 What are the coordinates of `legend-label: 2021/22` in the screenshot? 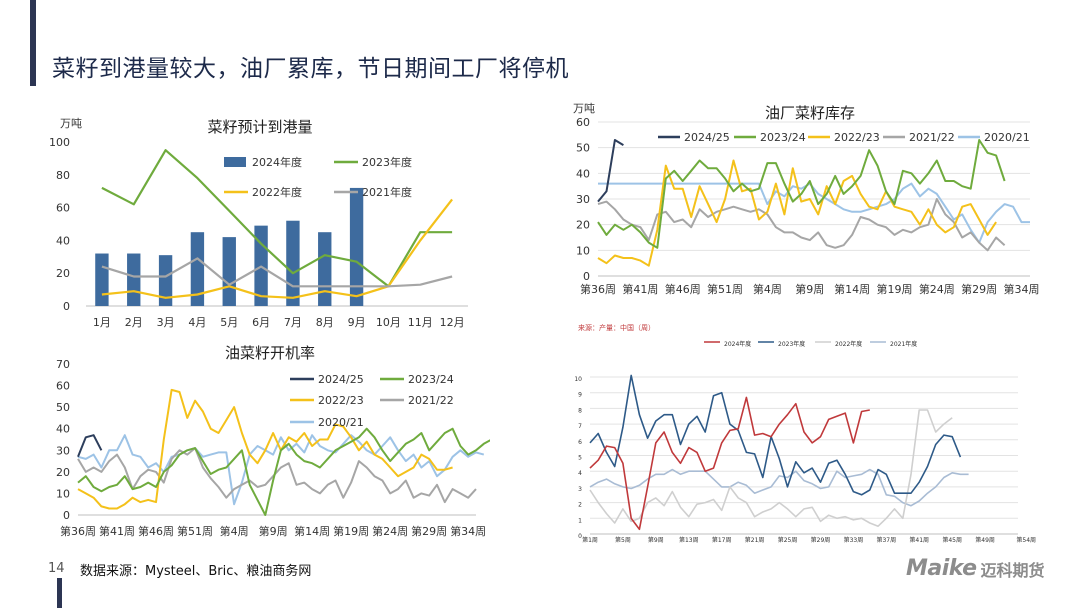 It's located at (431, 400).